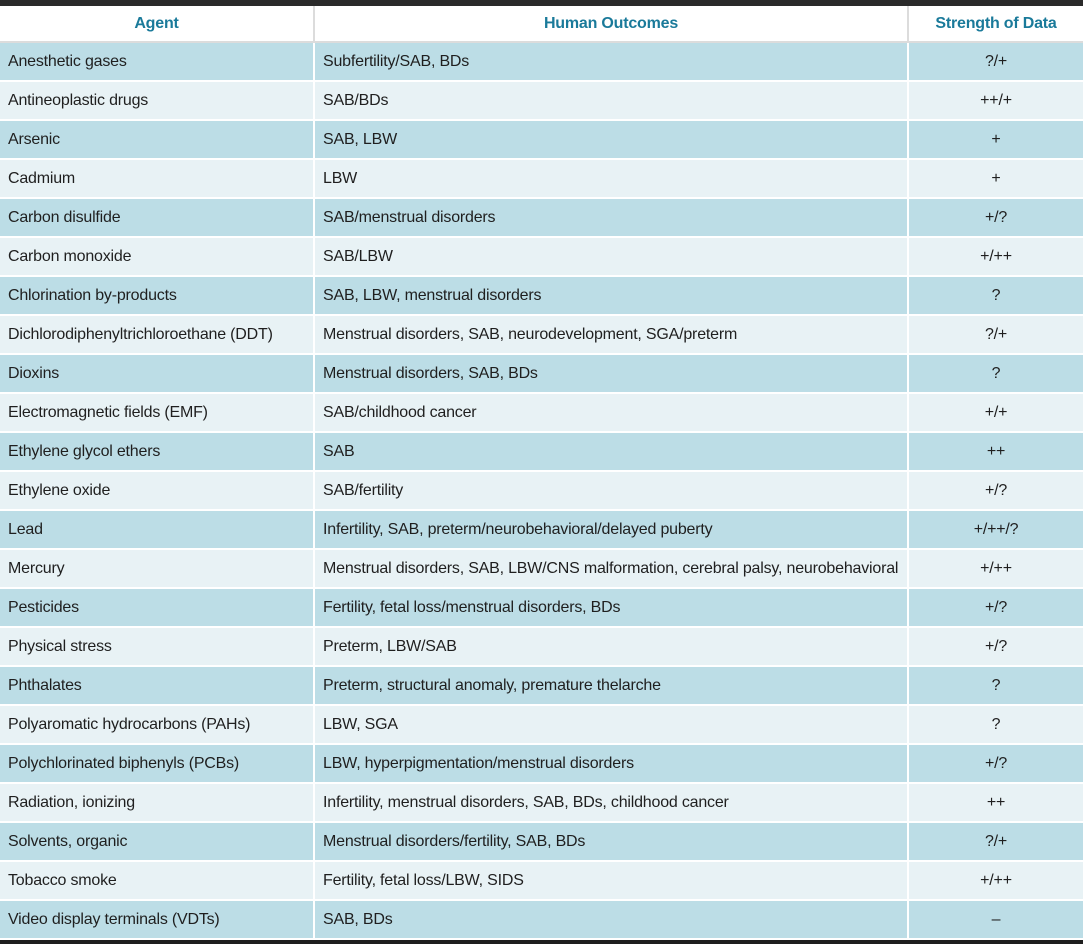  Describe the element at coordinates (541, 942) in the screenshot. I see `bottom-border` at that location.